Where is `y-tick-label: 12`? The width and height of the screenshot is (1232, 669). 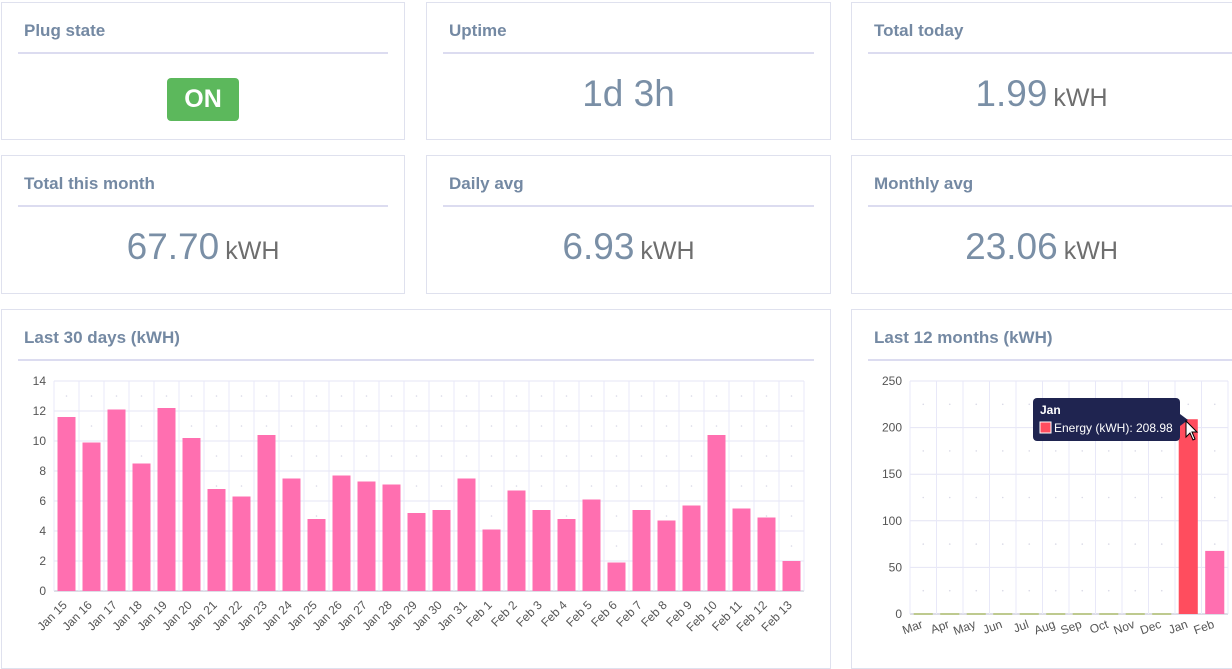 y-tick-label: 12 is located at coordinates (40, 411).